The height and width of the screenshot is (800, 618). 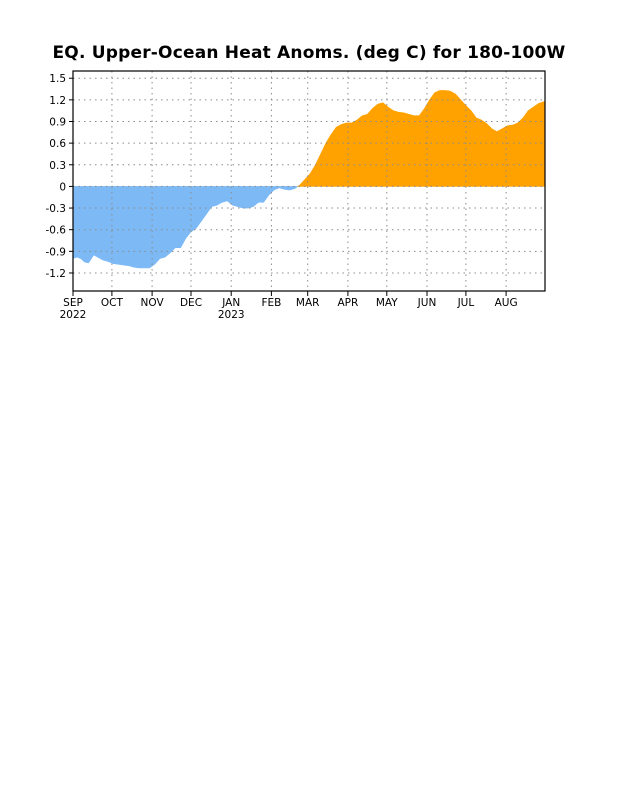 What do you see at coordinates (57, 122) in the screenshot?
I see `y-tick-label: 0.9` at bounding box center [57, 122].